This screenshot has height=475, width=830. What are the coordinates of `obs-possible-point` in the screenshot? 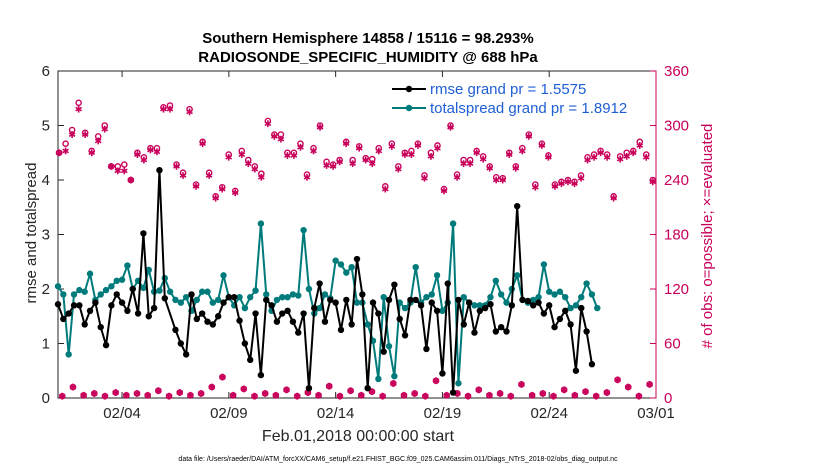 It's located at (124, 164).